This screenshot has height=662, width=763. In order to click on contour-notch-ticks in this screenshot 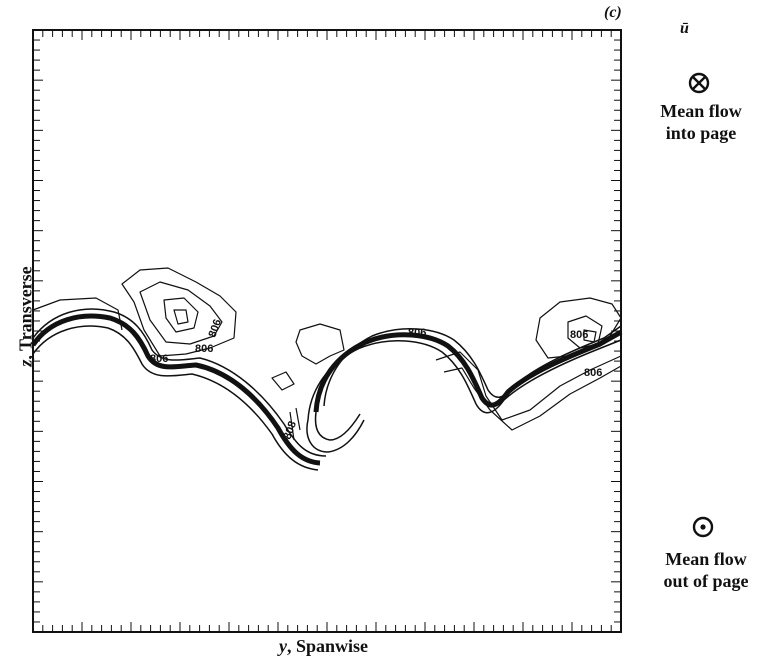, I will do `click(295, 424)`.